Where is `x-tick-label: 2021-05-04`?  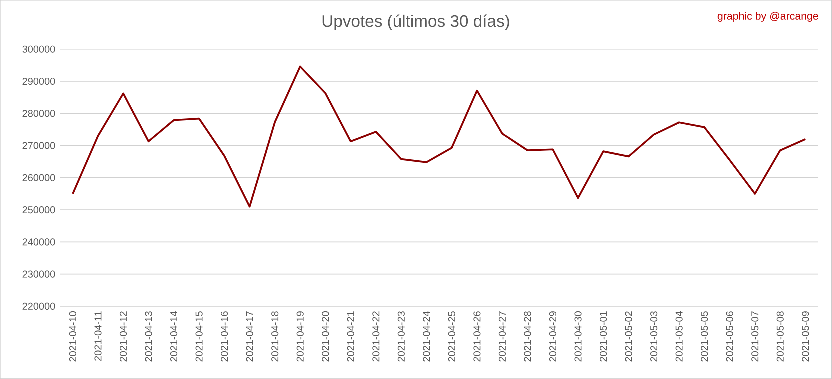 x-tick-label: 2021-05-04 is located at coordinates (679, 336).